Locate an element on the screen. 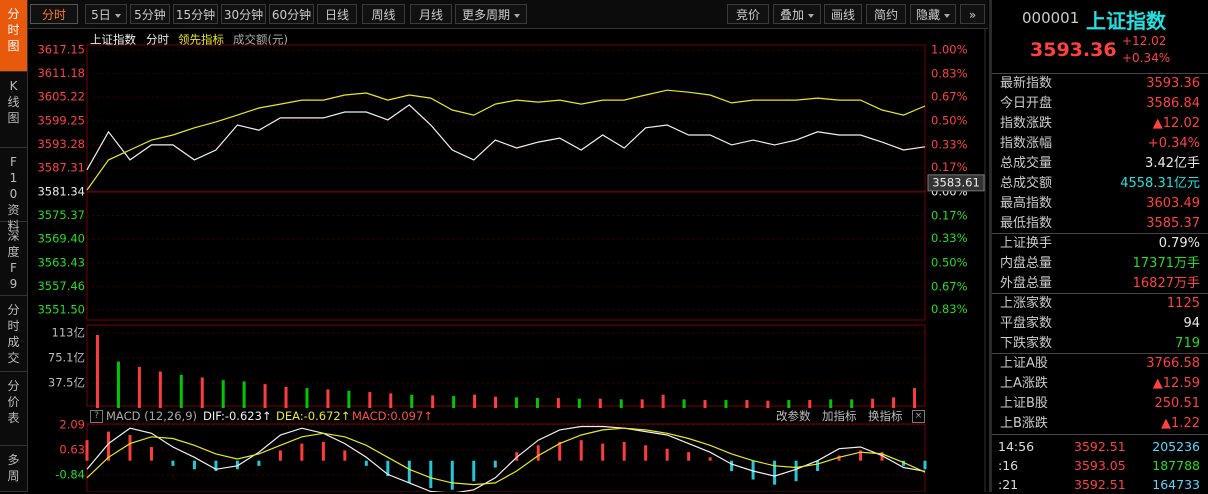 This screenshot has height=494, width=1208. button-label: 隐藏 is located at coordinates (927, 15).